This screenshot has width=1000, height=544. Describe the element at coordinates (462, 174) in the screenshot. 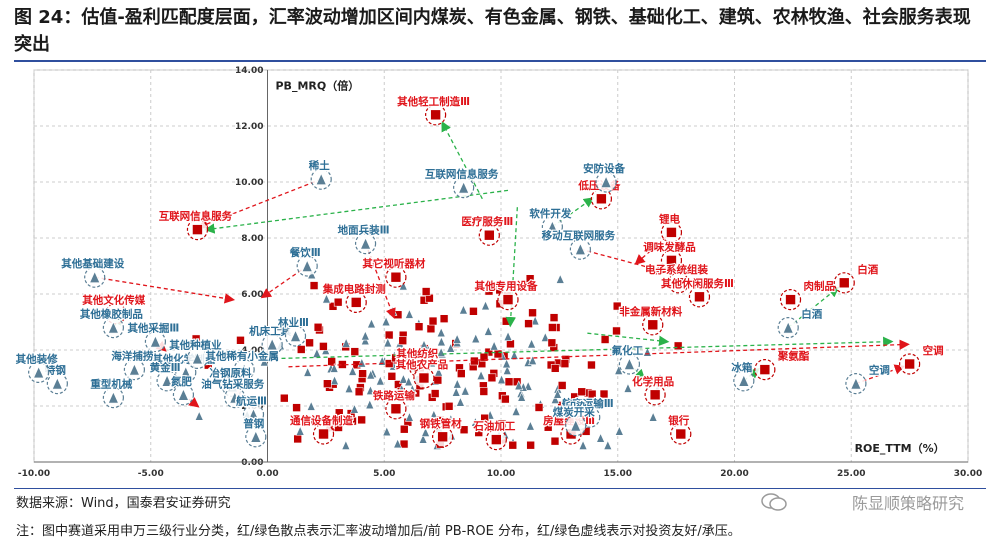

I see `point-label: 互联网信息服务` at that location.